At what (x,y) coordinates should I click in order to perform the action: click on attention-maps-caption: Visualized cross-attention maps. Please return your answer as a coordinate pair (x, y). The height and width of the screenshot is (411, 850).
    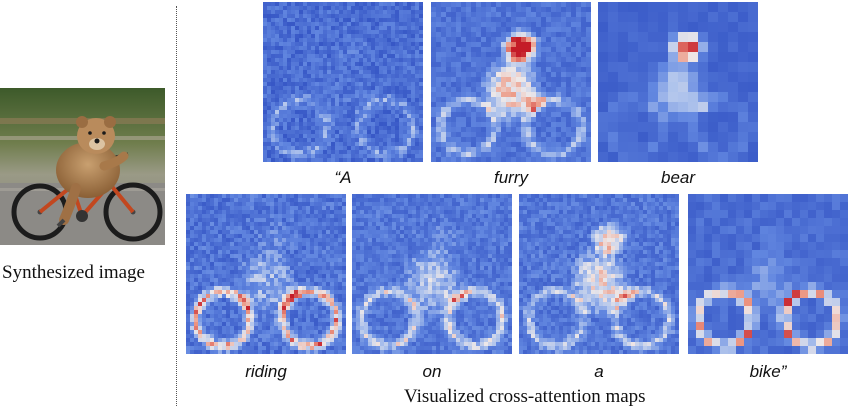
    Looking at the image, I should click on (525, 396).